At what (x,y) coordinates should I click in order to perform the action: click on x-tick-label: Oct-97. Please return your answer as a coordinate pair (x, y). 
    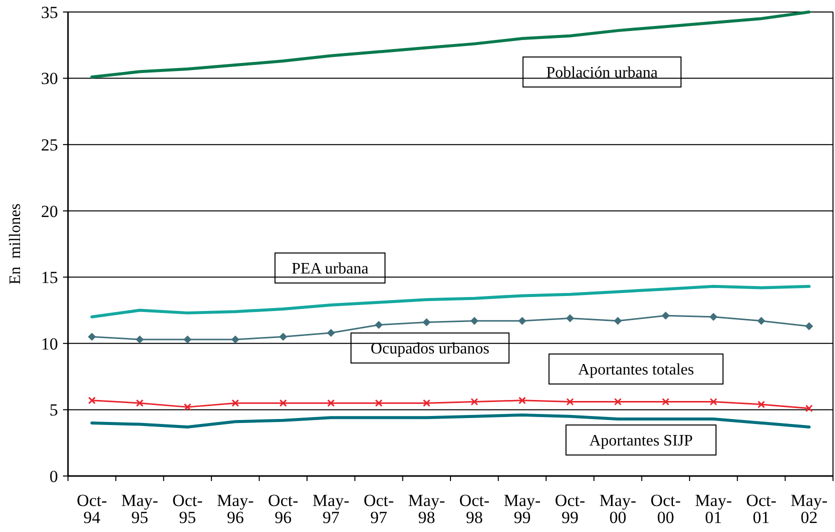
    Looking at the image, I should click on (379, 509).